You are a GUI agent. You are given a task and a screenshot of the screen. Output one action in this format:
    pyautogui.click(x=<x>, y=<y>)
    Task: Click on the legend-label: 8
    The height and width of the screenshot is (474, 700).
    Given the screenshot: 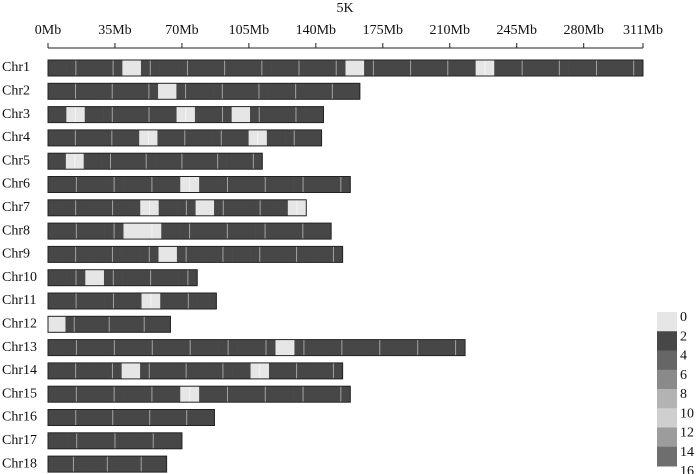 What is the action you would take?
    pyautogui.click(x=683, y=394)
    